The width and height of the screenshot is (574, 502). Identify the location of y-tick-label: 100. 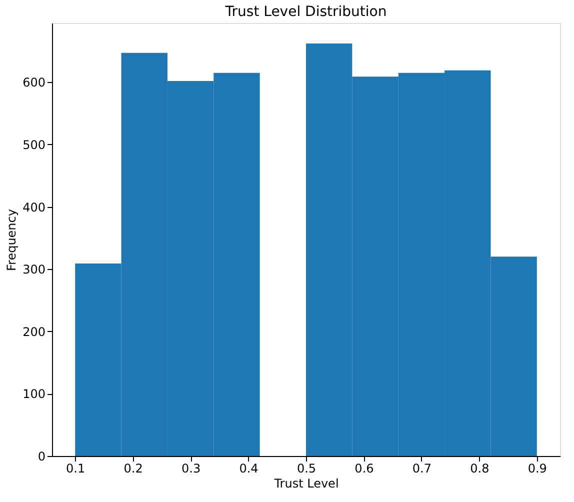
(34, 394).